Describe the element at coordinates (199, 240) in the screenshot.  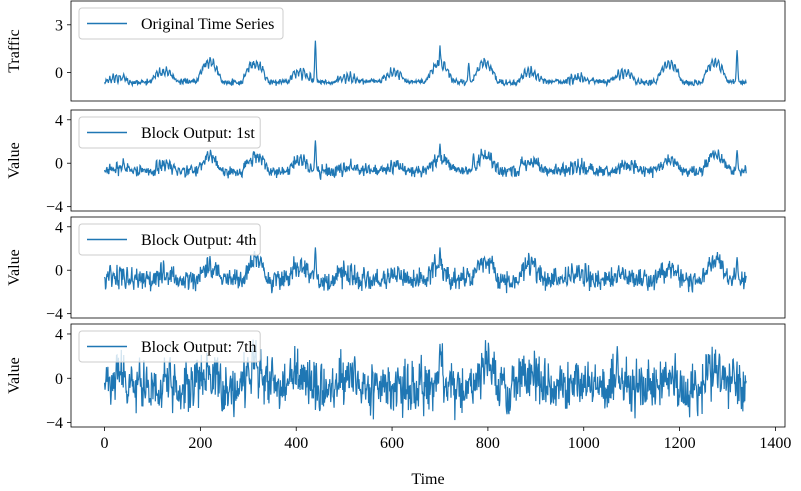
I see `legend-label: Block Output: 4th` at that location.